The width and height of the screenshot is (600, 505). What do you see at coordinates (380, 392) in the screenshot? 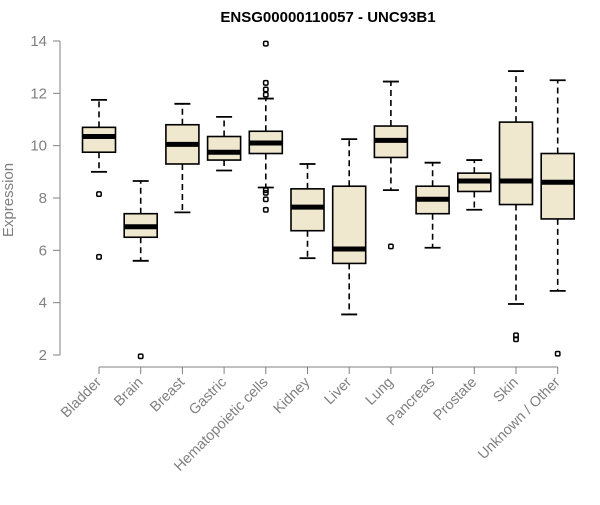
I see `x-tick-label: Lung` at bounding box center [380, 392].